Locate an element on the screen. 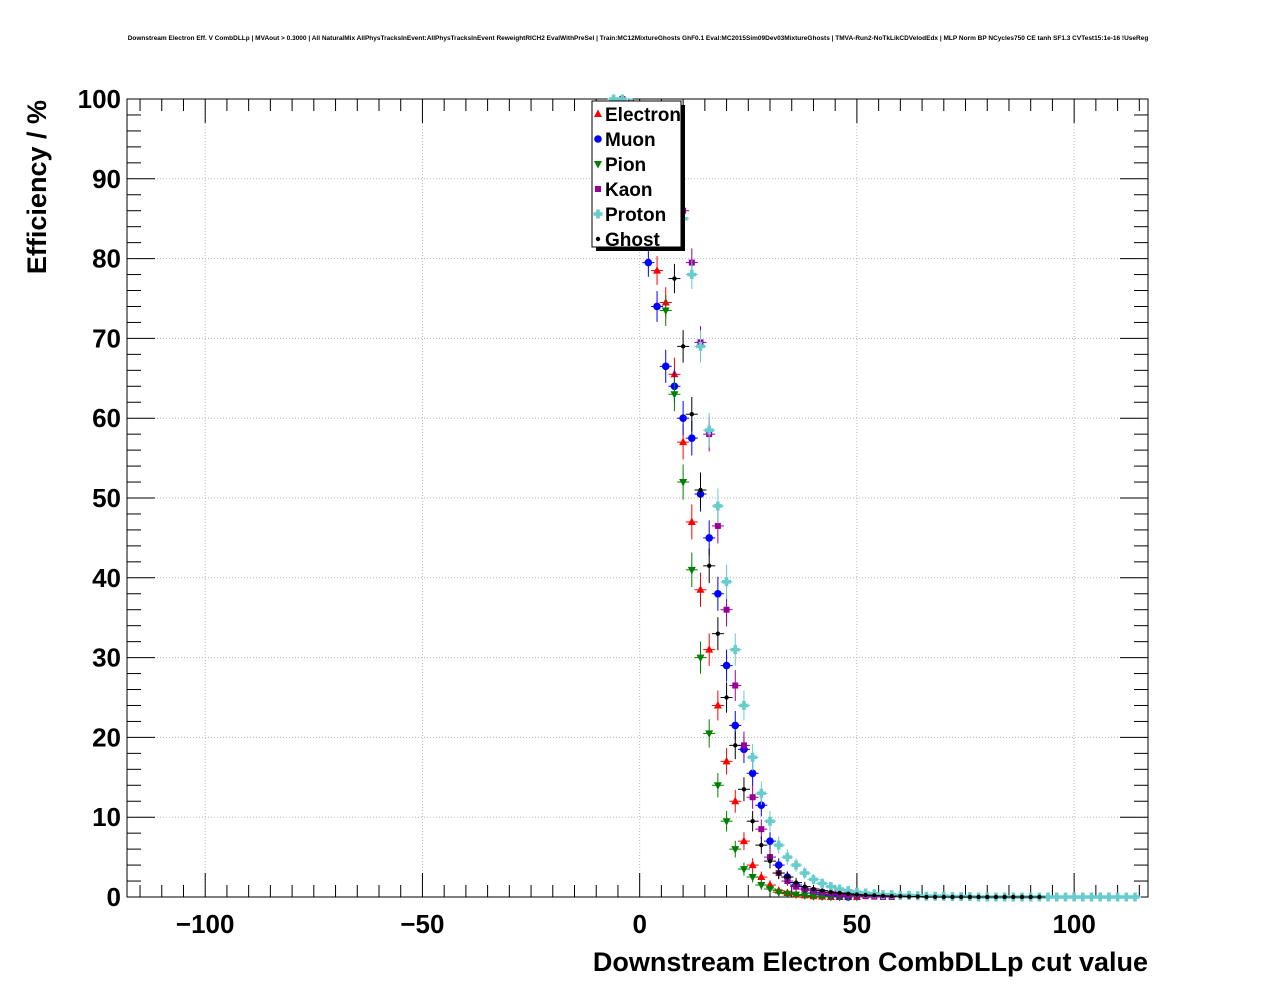 This screenshot has height=996, width=1276. y-tick-label: 80 is located at coordinates (106, 259).